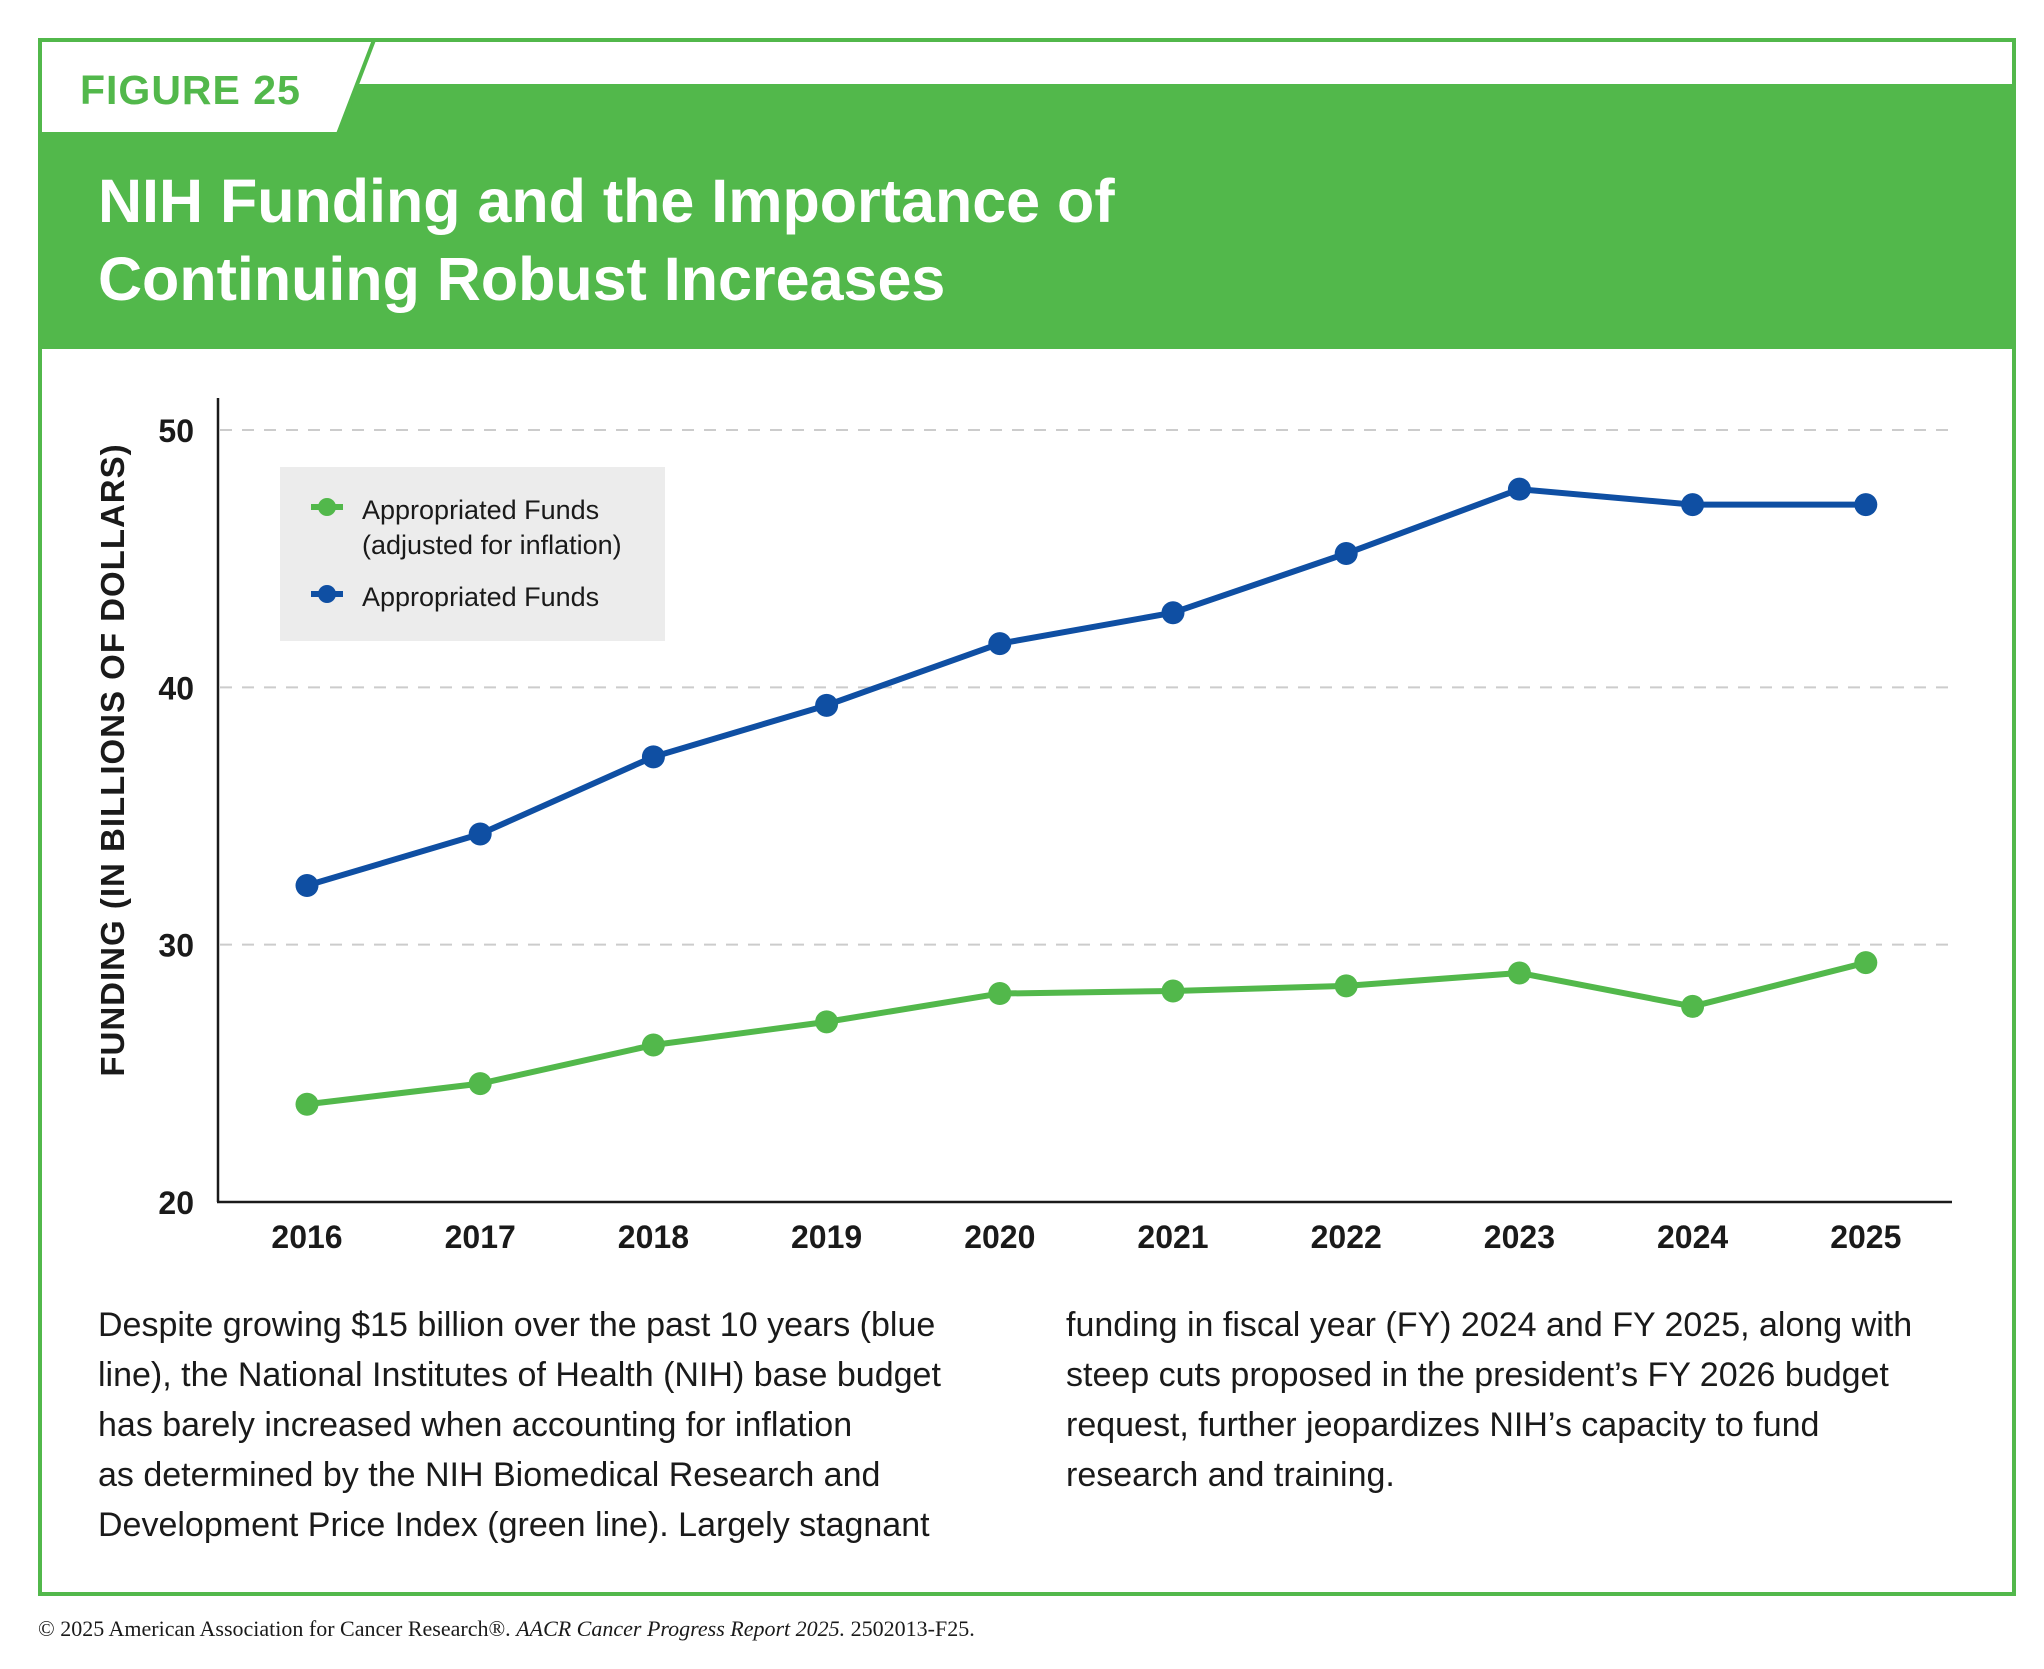 The height and width of the screenshot is (1669, 2044). What do you see at coordinates (1086, 1237) in the screenshot?
I see `x-tick-labels: 2016 2017 2018 2019 2020 2021 2022 2023 2024 2025` at bounding box center [1086, 1237].